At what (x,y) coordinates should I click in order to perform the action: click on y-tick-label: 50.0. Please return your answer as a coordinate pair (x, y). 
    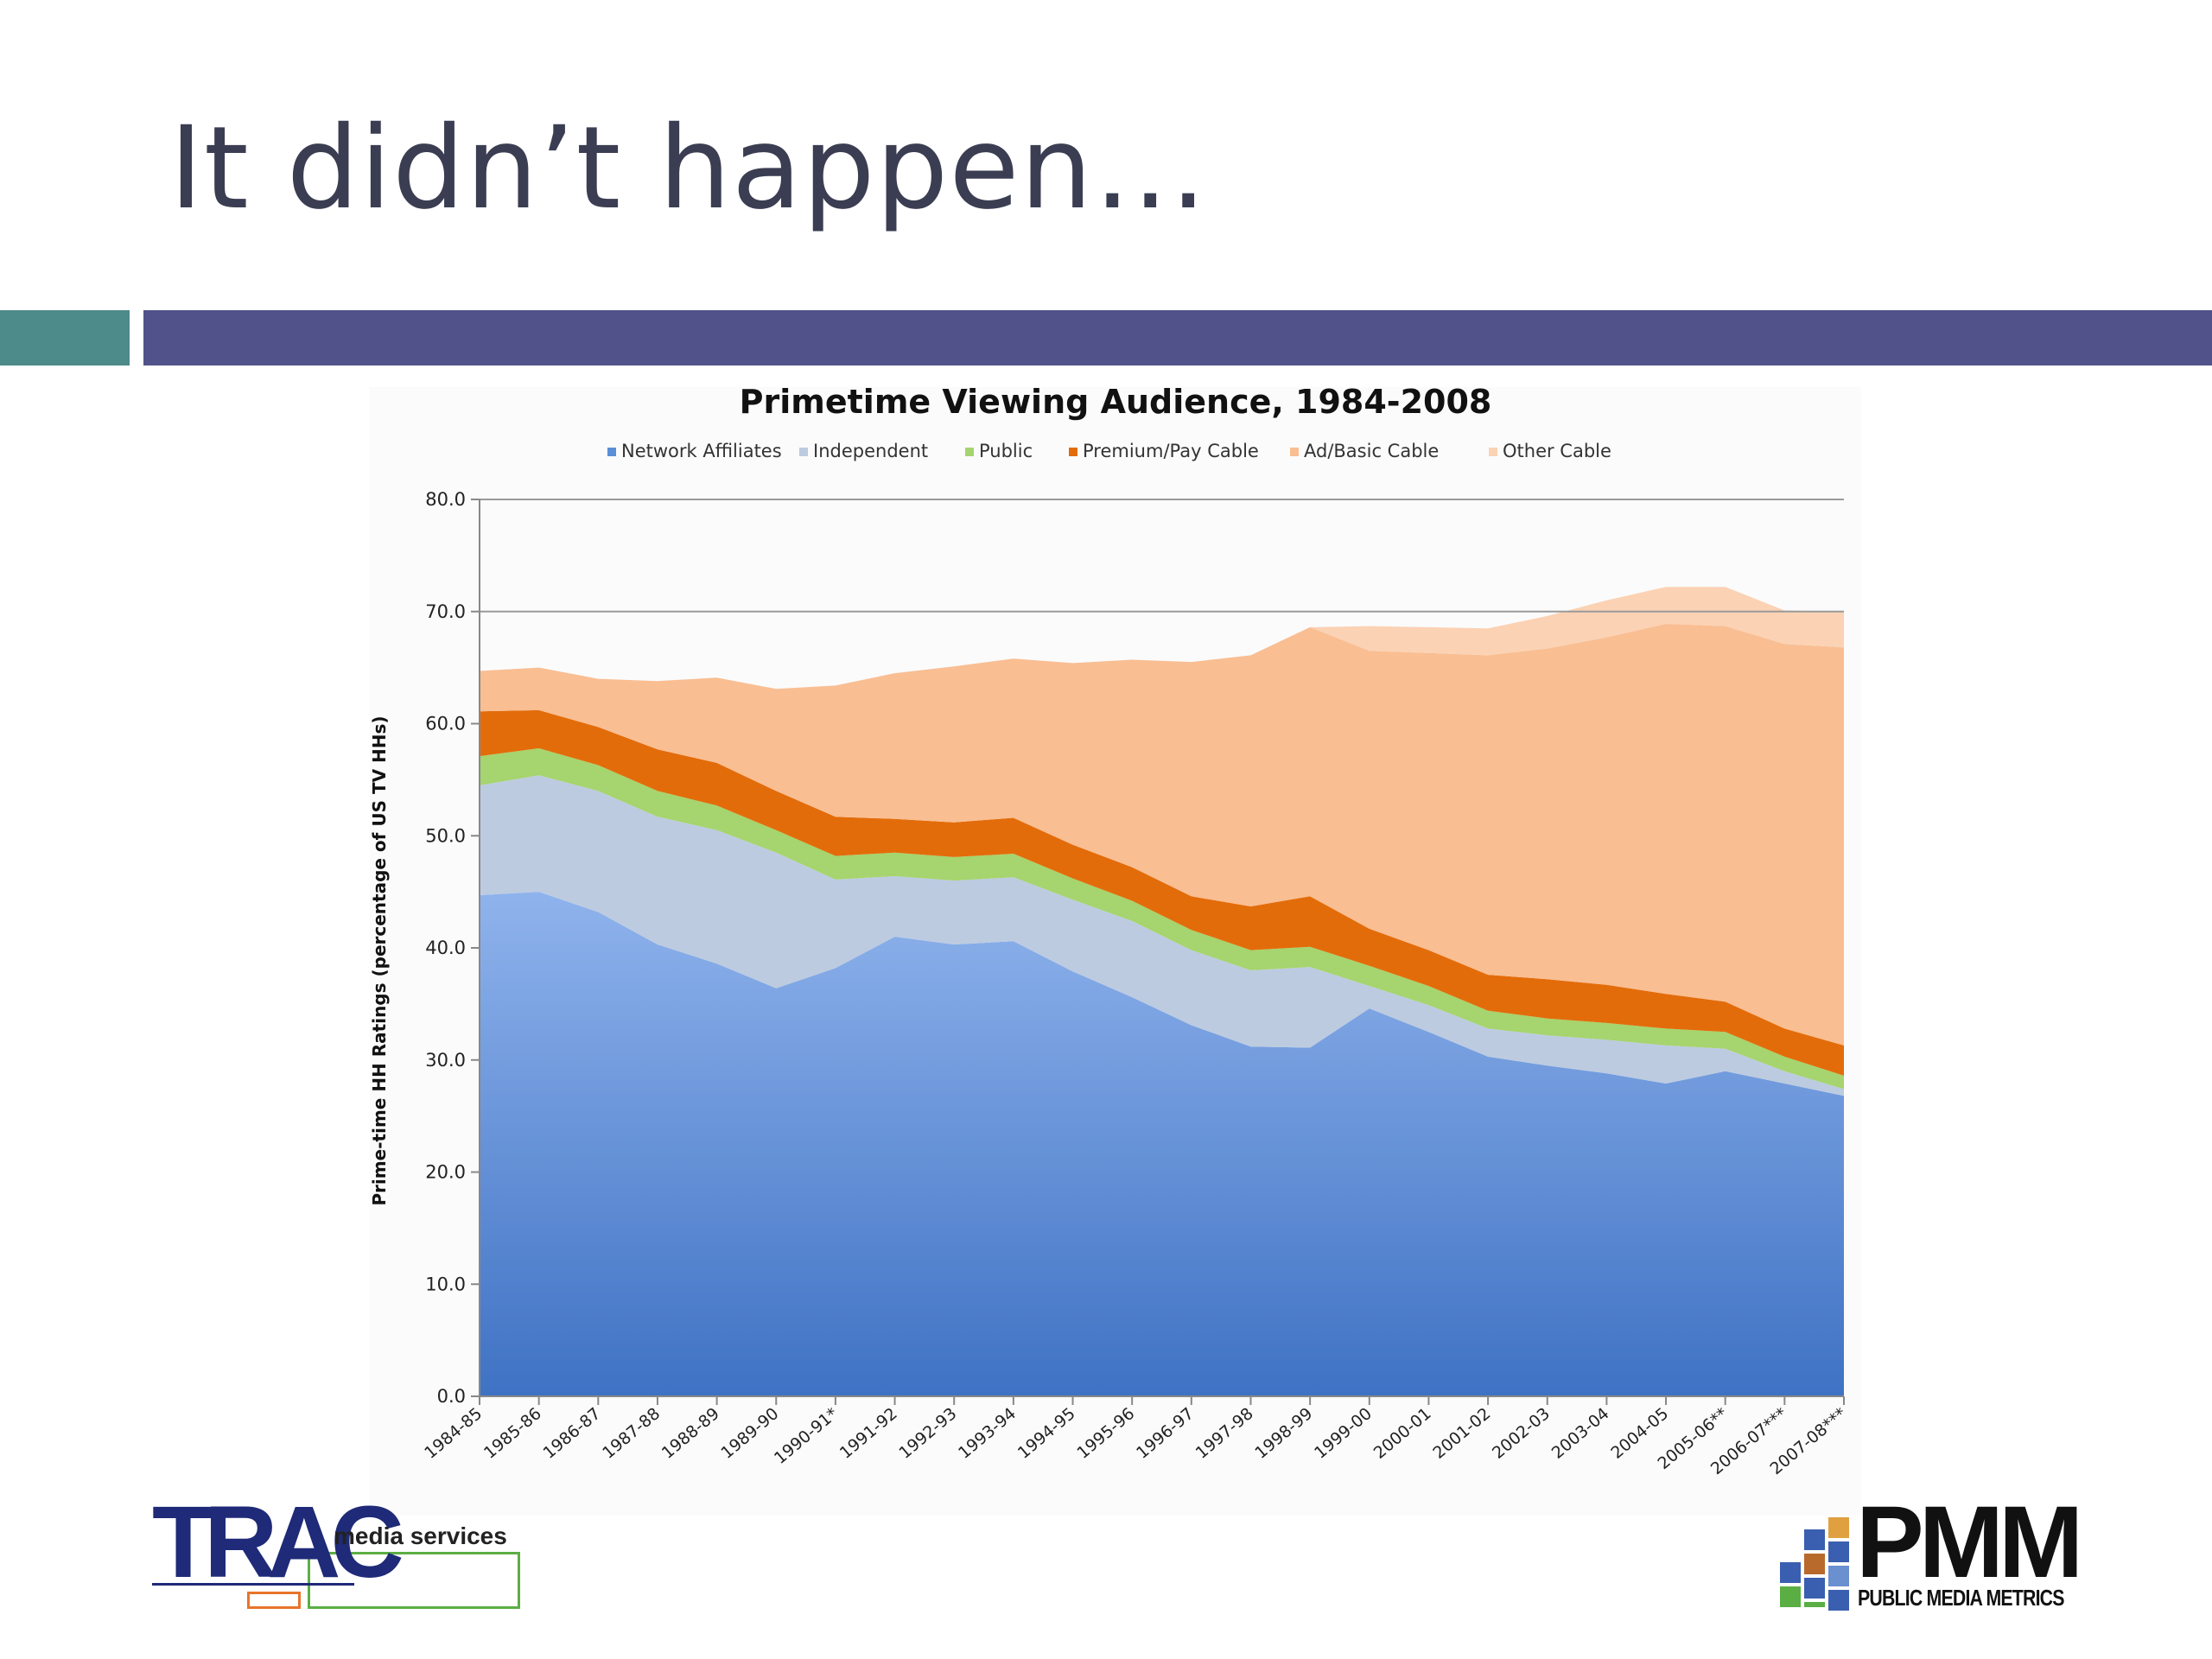
    Looking at the image, I should click on (446, 835).